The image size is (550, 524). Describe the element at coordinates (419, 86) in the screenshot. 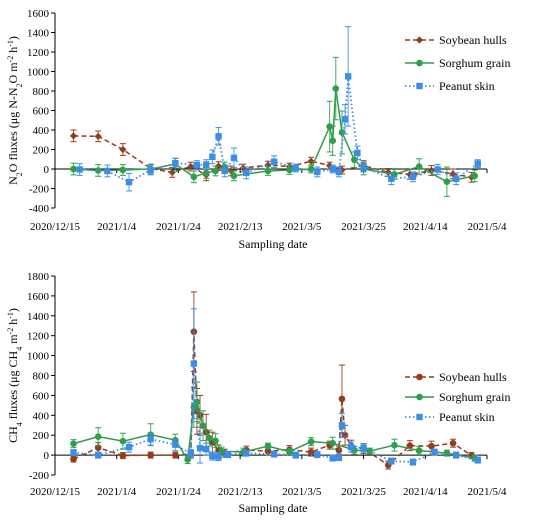

I see `legend-marker` at that location.